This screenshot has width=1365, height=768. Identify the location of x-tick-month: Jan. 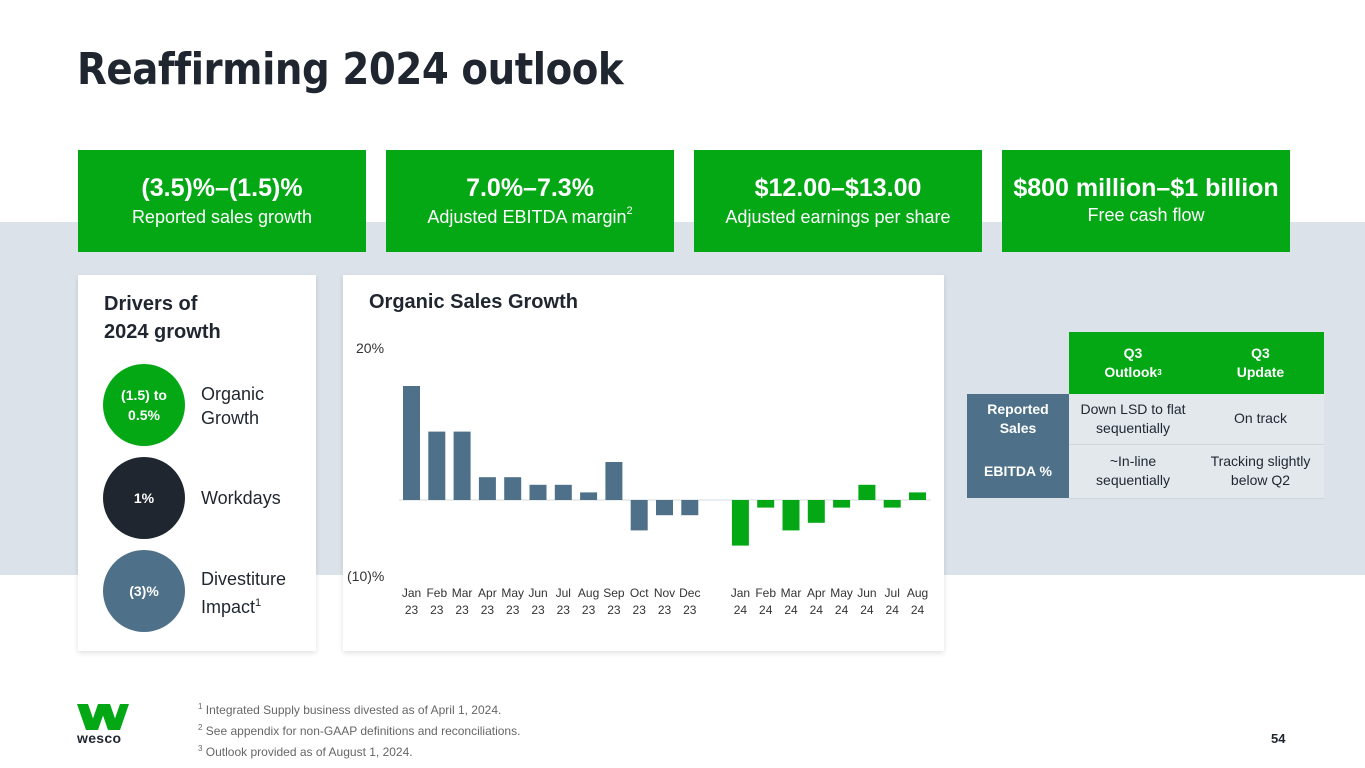
(411, 593).